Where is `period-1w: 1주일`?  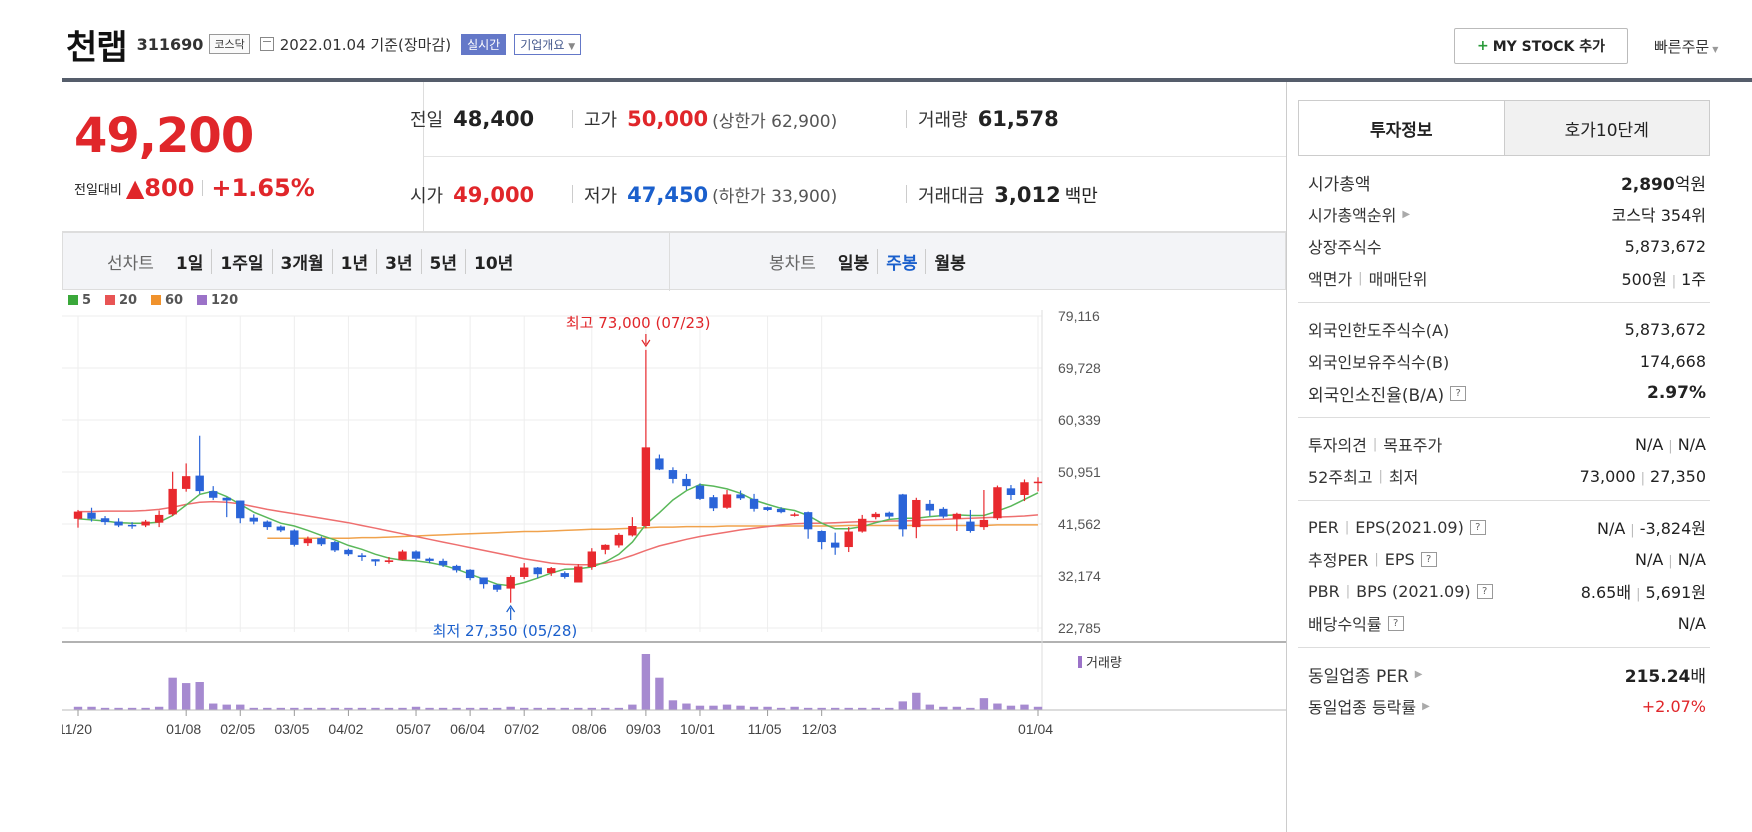 period-1w: 1주일 is located at coordinates (241, 261).